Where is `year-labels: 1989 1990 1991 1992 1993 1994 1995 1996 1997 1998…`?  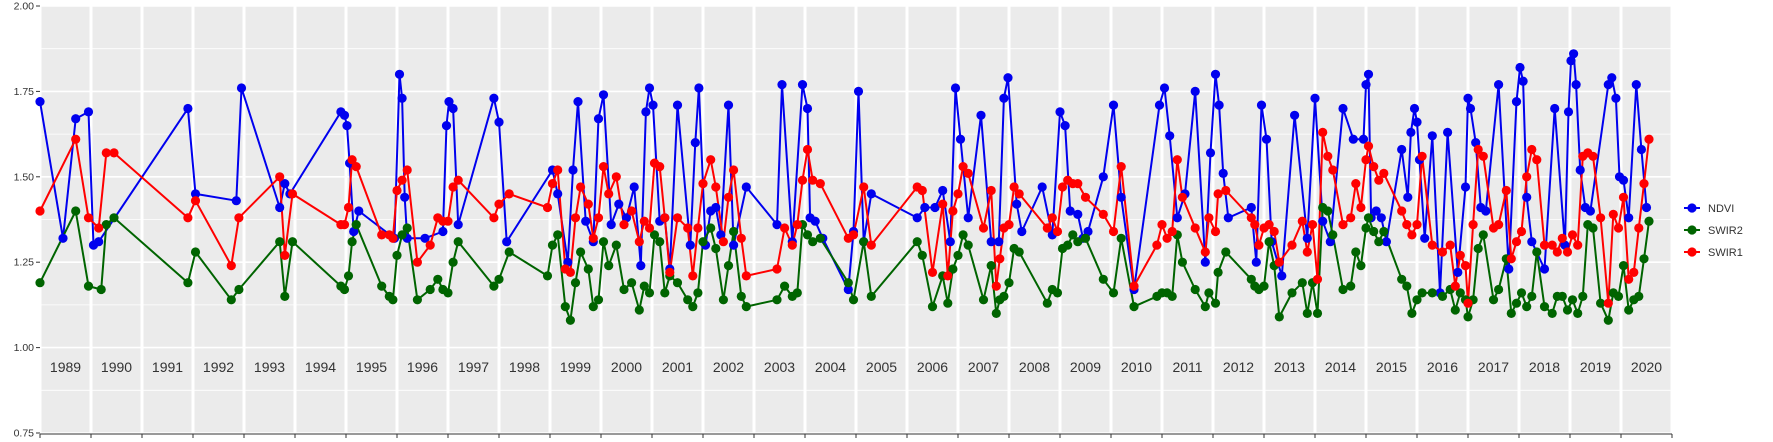
year-labels: 1989 1990 1991 1992 1993 1994 1995 1996 1997 1998… is located at coordinates (856, 367).